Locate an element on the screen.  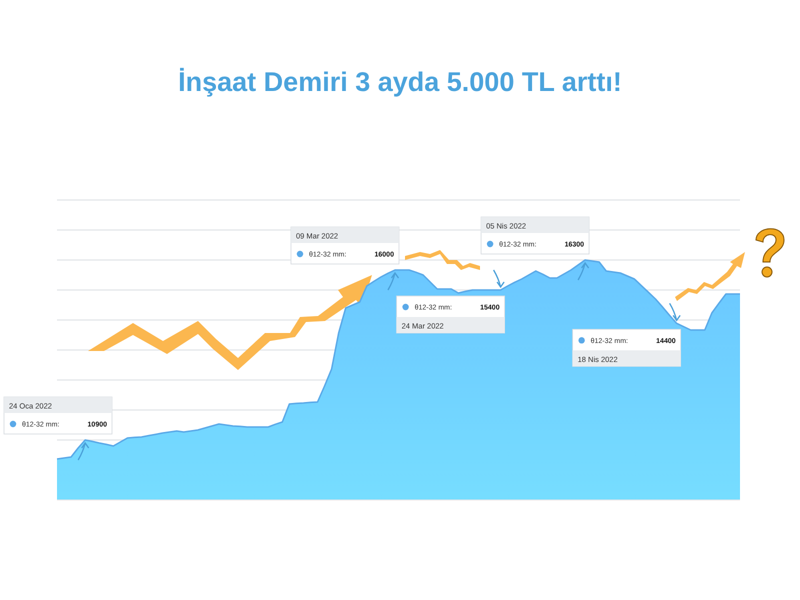
chart-title: İnşaat Demiri 3 ayda 5.000 TL arttı! is located at coordinates (400, 82).